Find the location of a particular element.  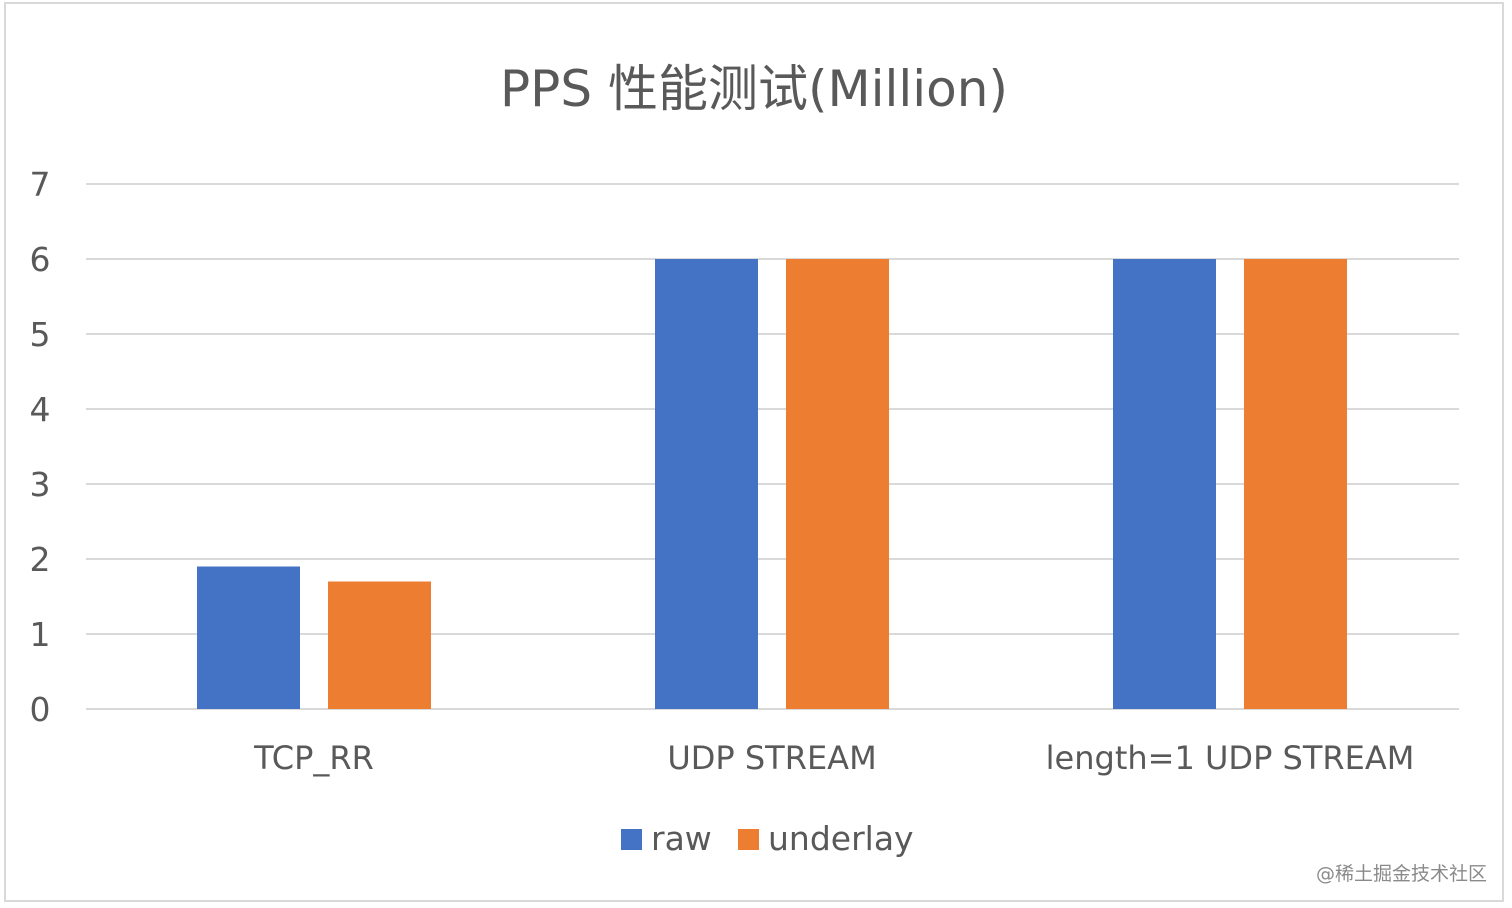

x-tick-label: length=1 UDP STREAM is located at coordinates (1230, 758).